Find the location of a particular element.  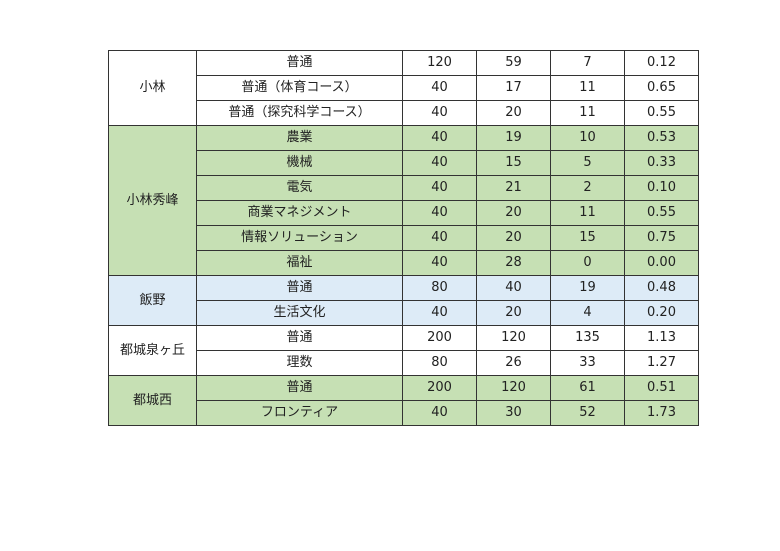

value-cell: 59 is located at coordinates (513, 63).